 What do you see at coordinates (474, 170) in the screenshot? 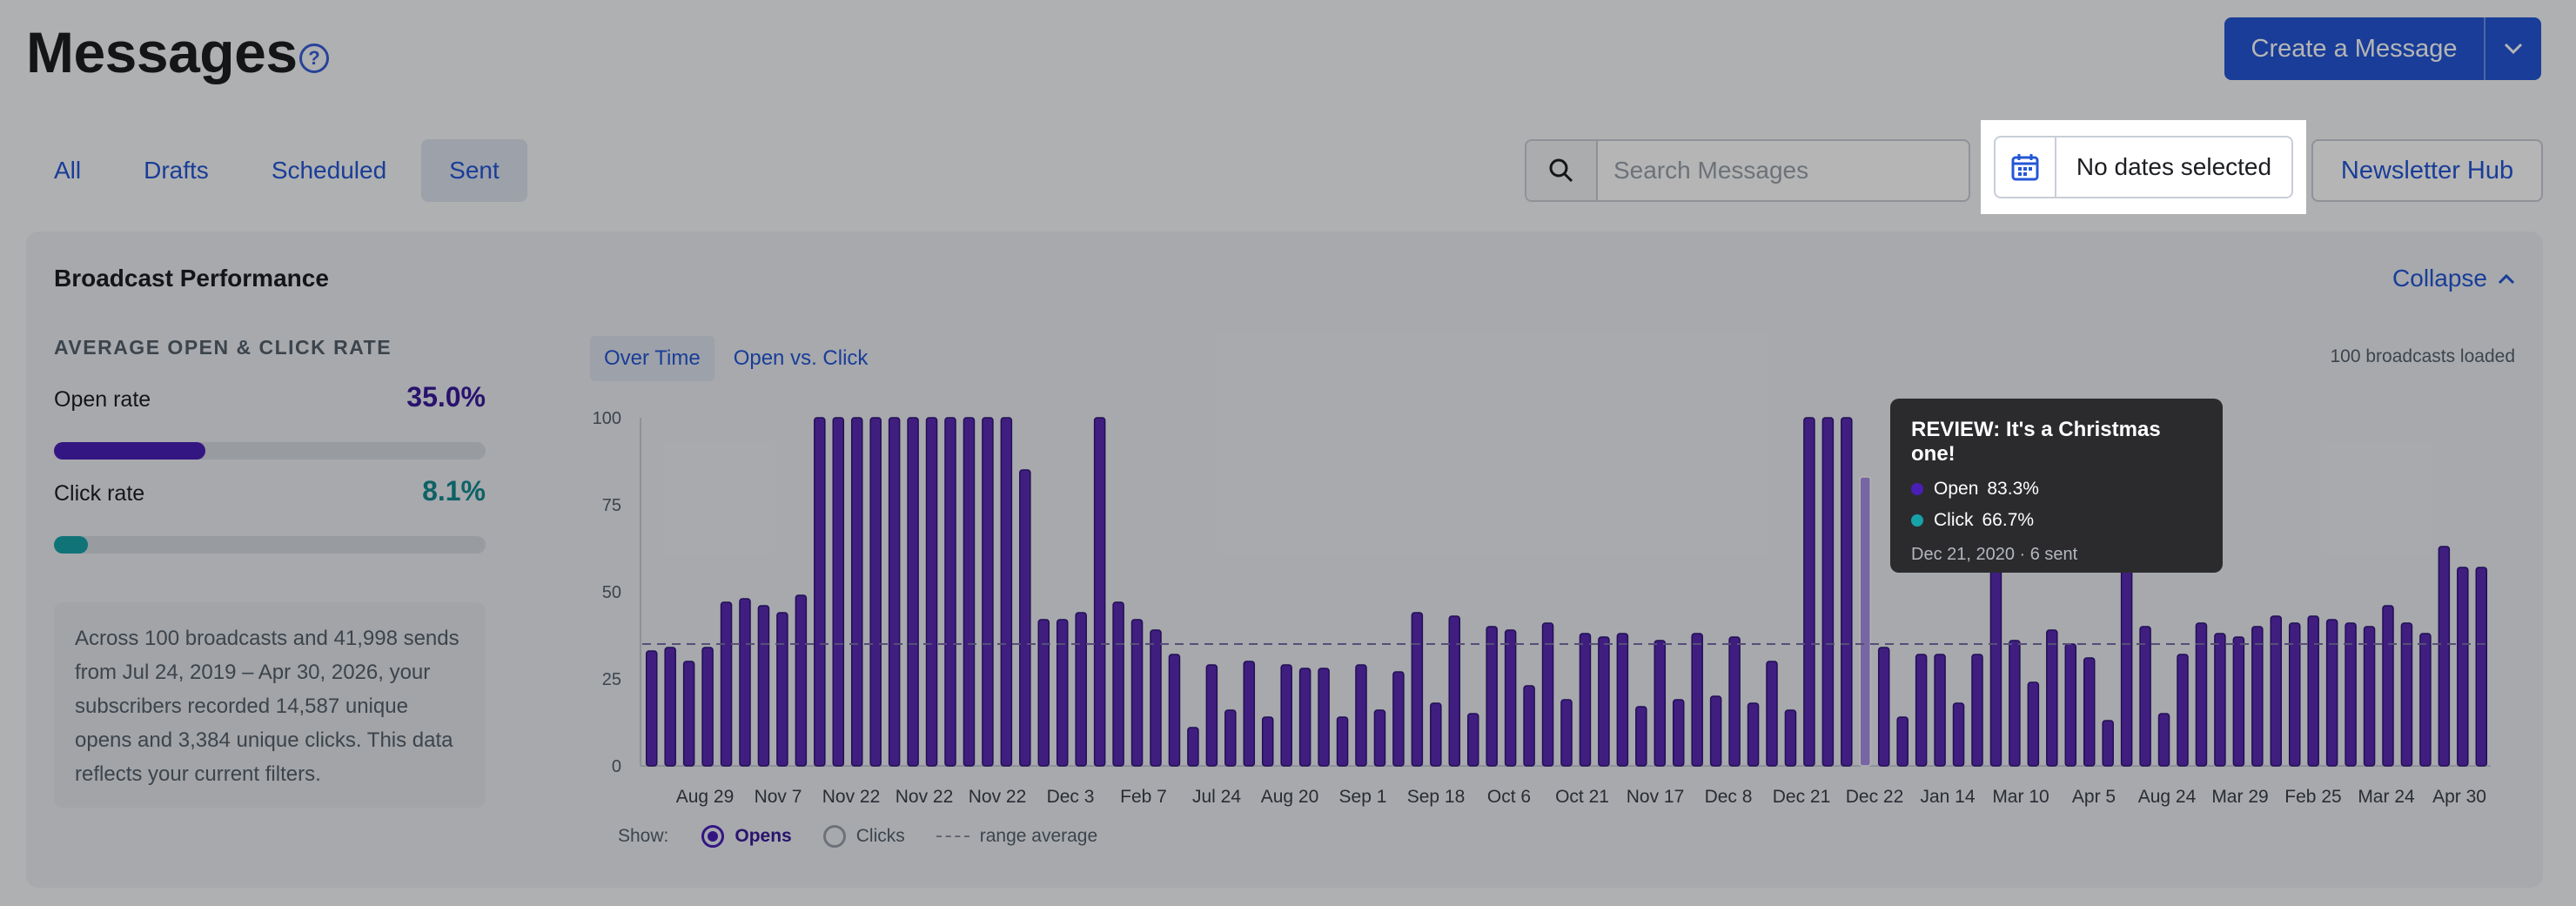
I see `tab-sent: Sent` at bounding box center [474, 170].